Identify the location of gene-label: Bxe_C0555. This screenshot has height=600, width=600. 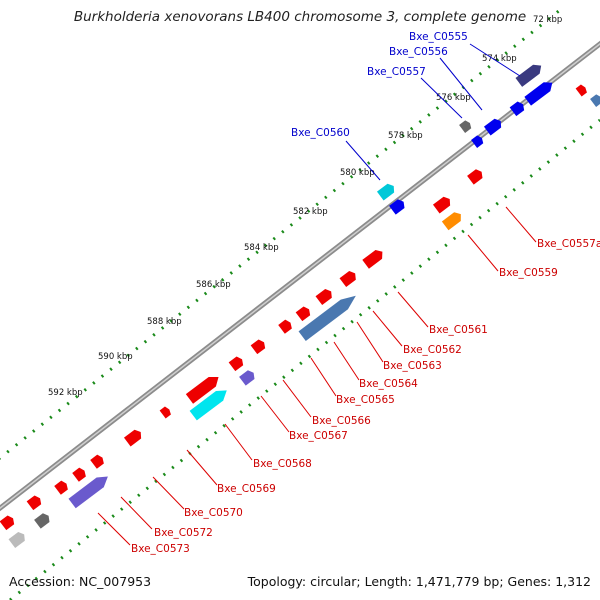
(438, 37).